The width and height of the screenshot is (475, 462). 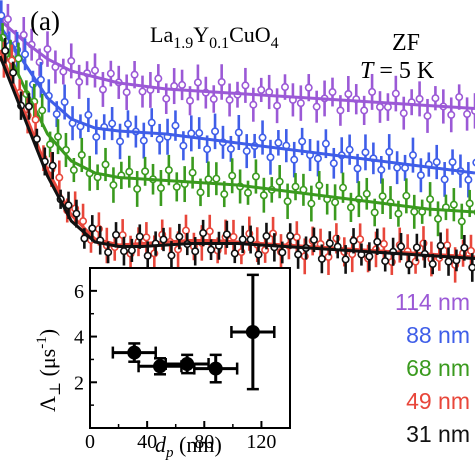 I want to click on inset-ytick-label: 6, so click(x=79, y=292).